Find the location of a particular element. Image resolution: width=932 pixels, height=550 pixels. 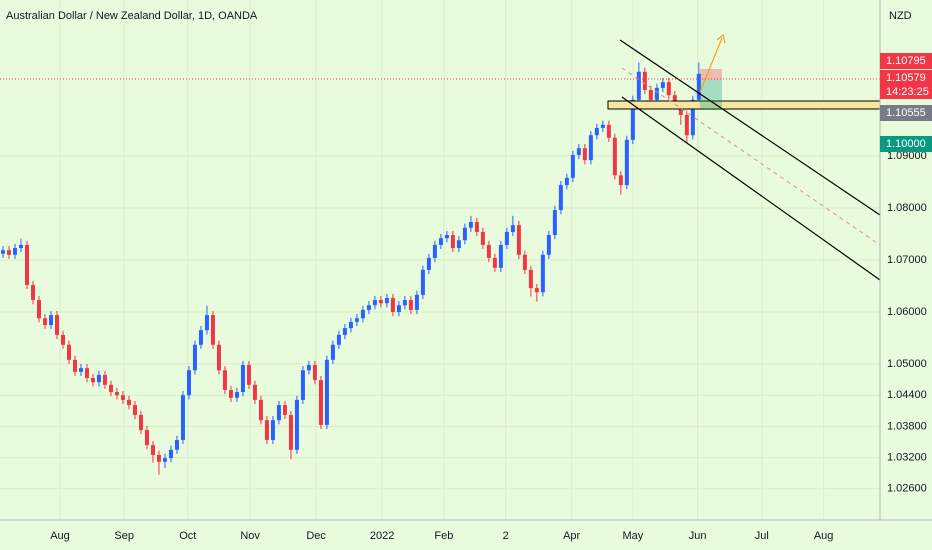

channel-upper is located at coordinates (750, 127).